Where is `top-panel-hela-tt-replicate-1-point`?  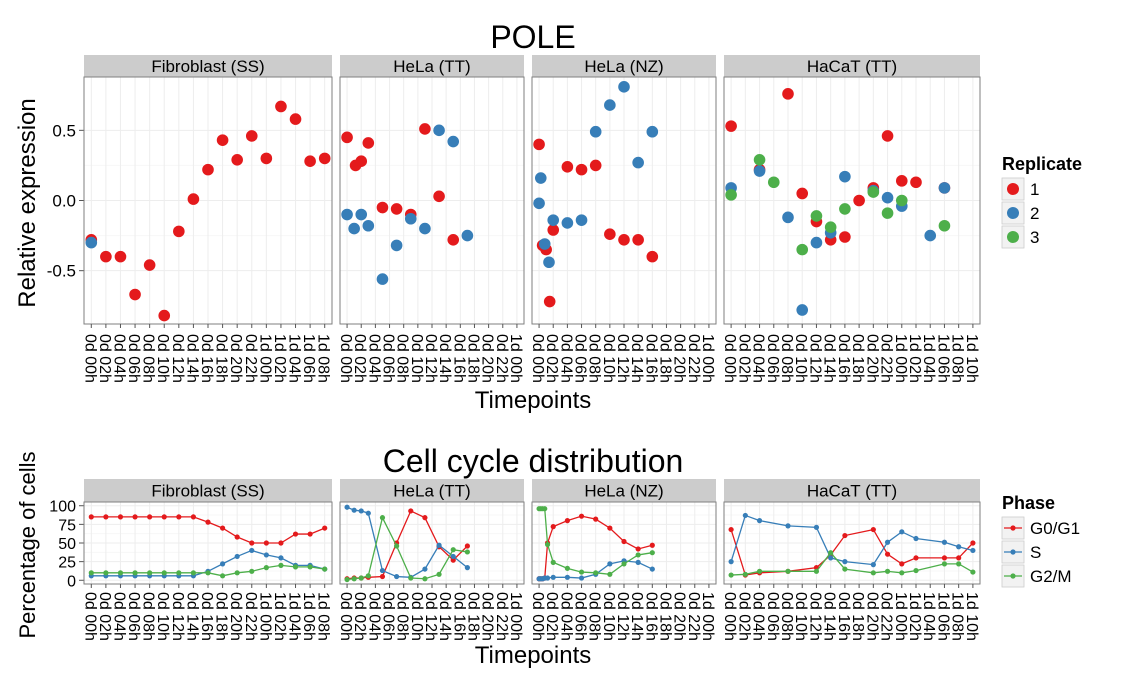
top-panel-hela-tt-replicate-1-point is located at coordinates (382, 207).